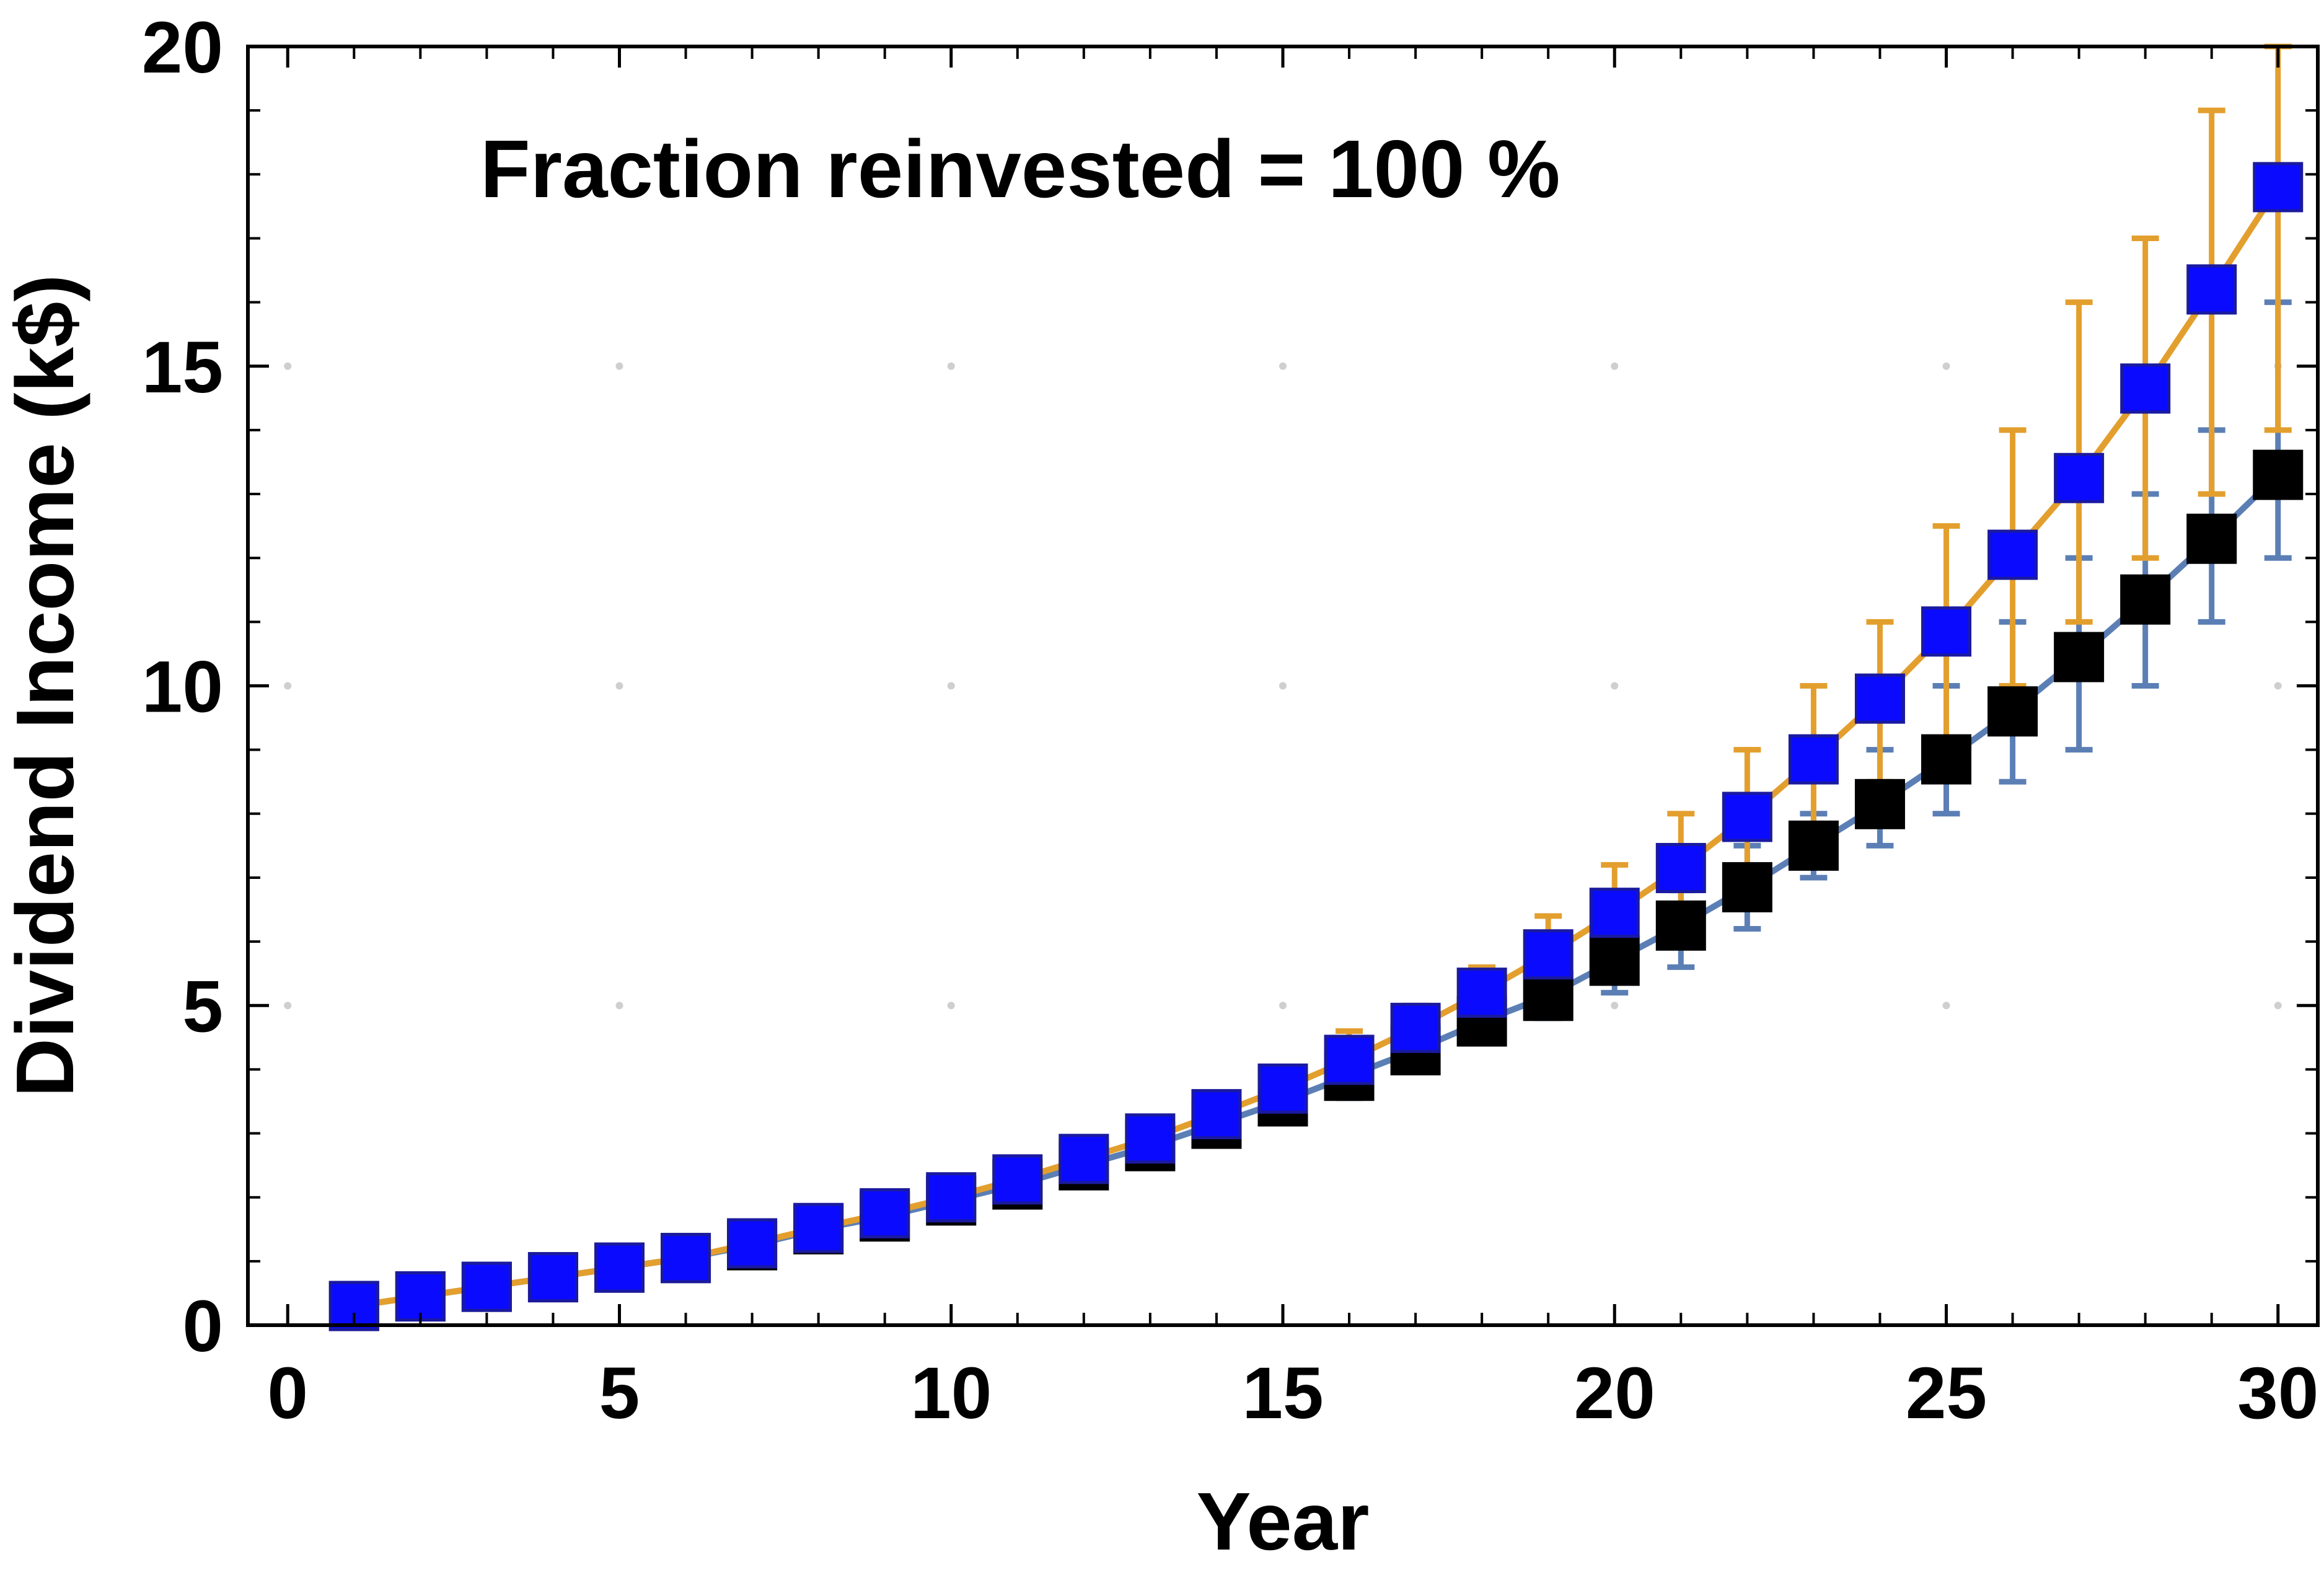  Describe the element at coordinates (45, 686) in the screenshot. I see `y-axis-title: Dividend Income (k$)` at that location.